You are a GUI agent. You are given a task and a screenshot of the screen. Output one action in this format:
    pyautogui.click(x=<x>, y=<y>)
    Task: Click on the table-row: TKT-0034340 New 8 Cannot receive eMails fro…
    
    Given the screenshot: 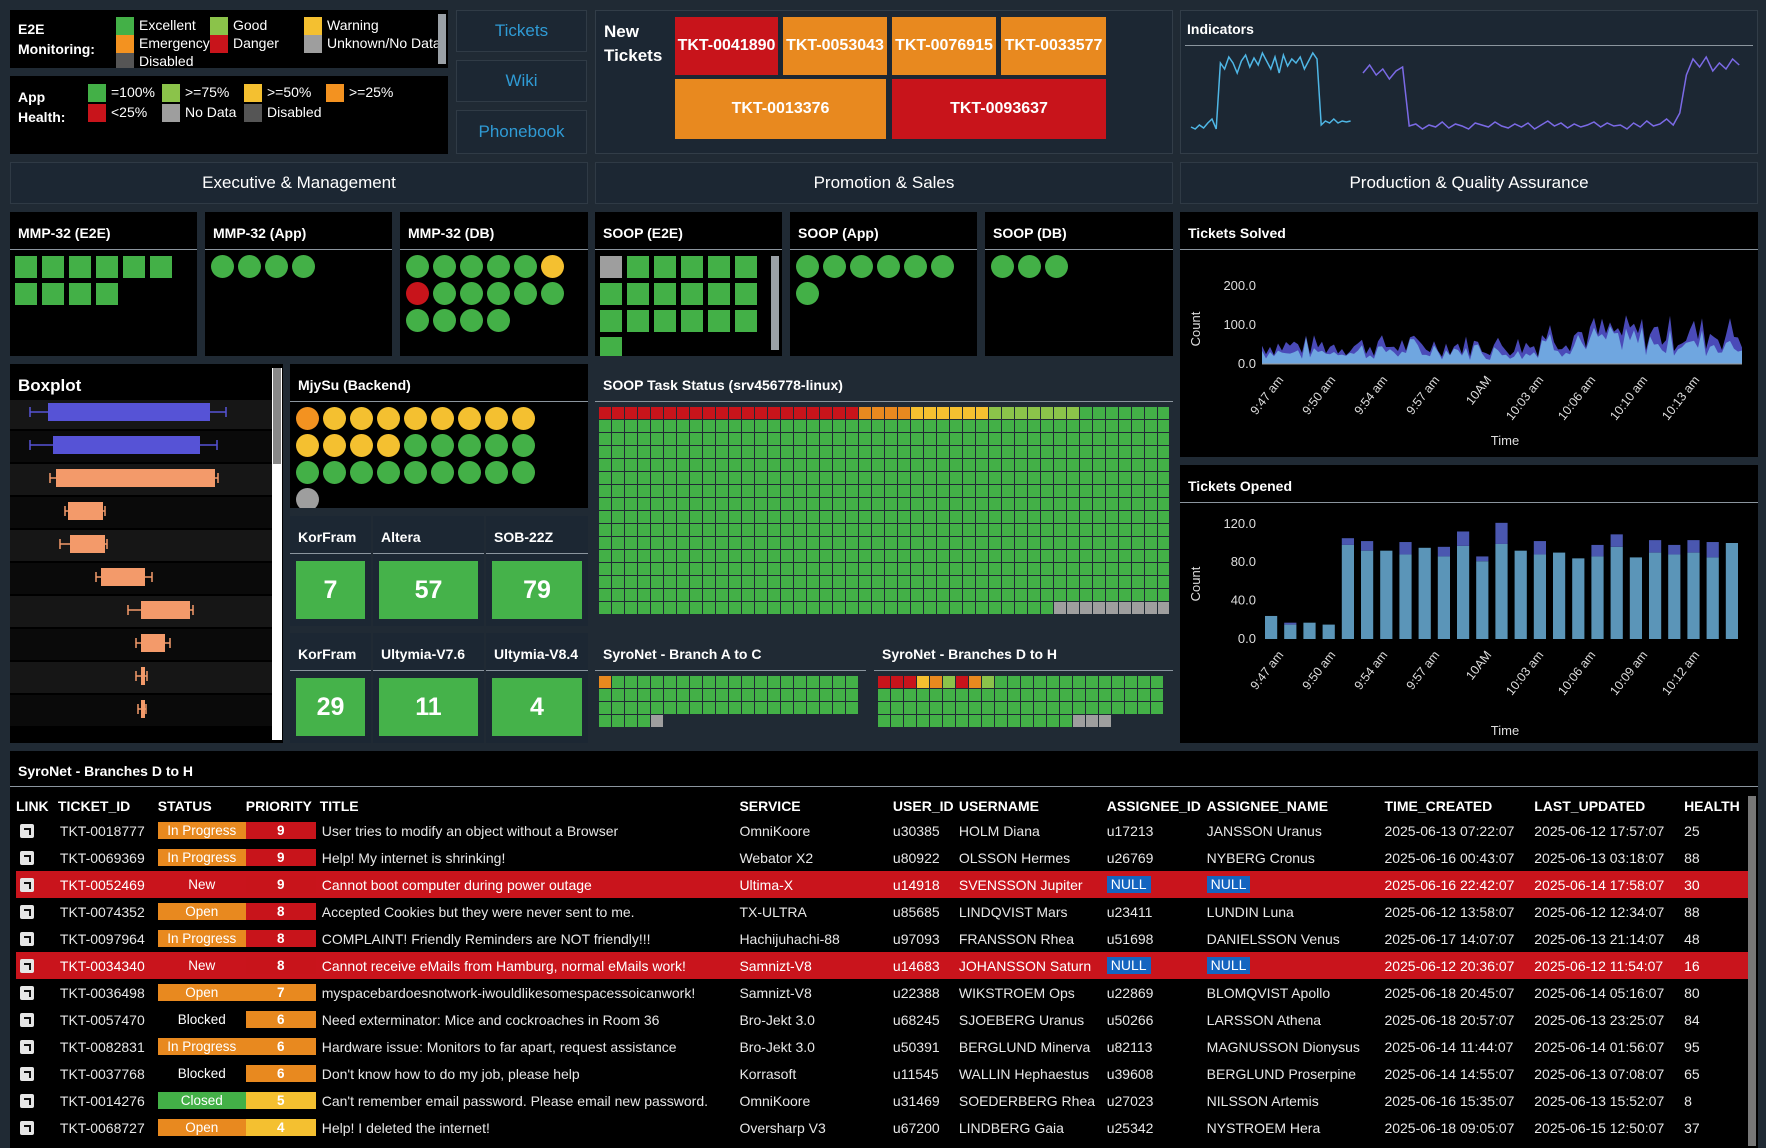 What is the action you would take?
    pyautogui.click(x=885, y=965)
    